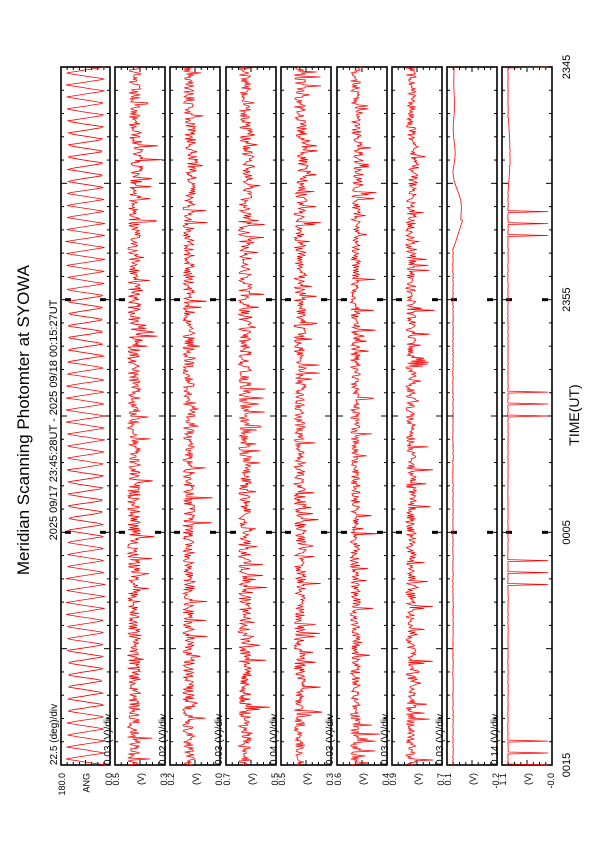 The width and height of the screenshot is (595, 842). Describe the element at coordinates (567, 765) in the screenshot. I see `x-tick-label: 0015` at that location.